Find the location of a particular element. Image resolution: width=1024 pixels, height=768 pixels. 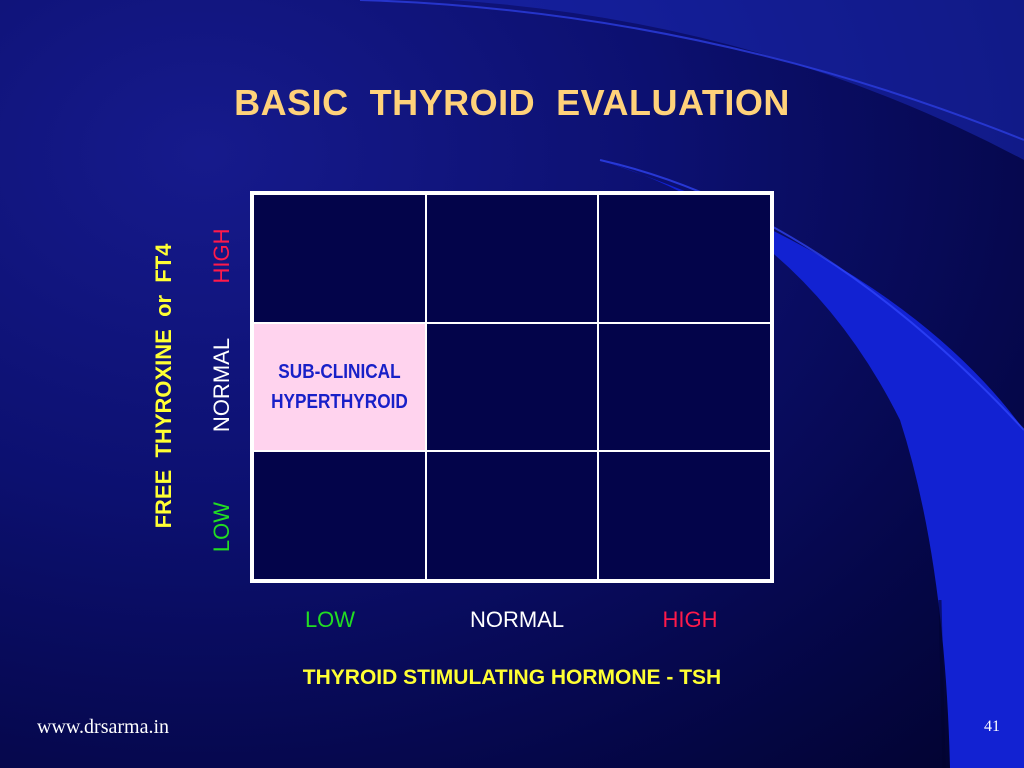

cell-ft4-normal-tsh-high is located at coordinates (684, 387).